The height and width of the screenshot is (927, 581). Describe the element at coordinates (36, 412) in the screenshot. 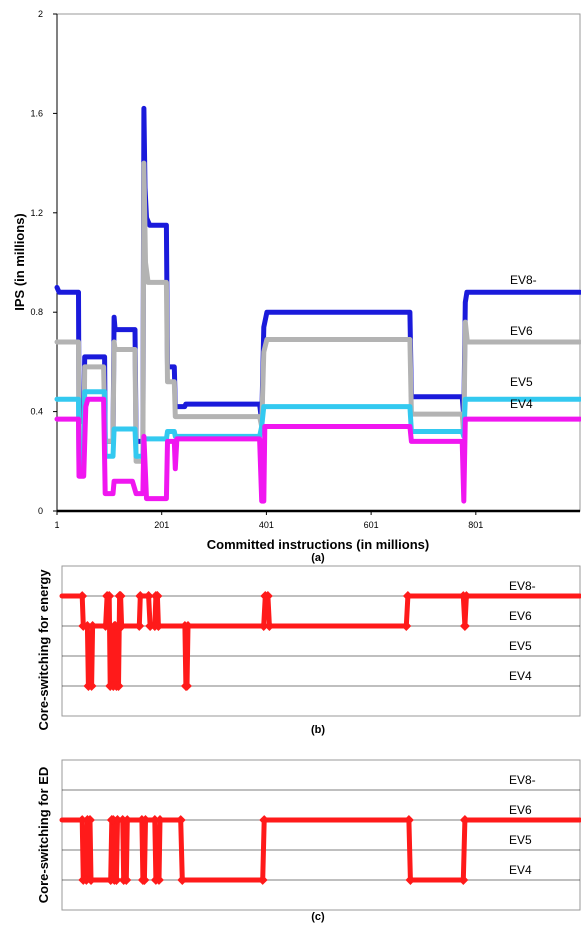

I see `y-tick-label: 0.4` at that location.